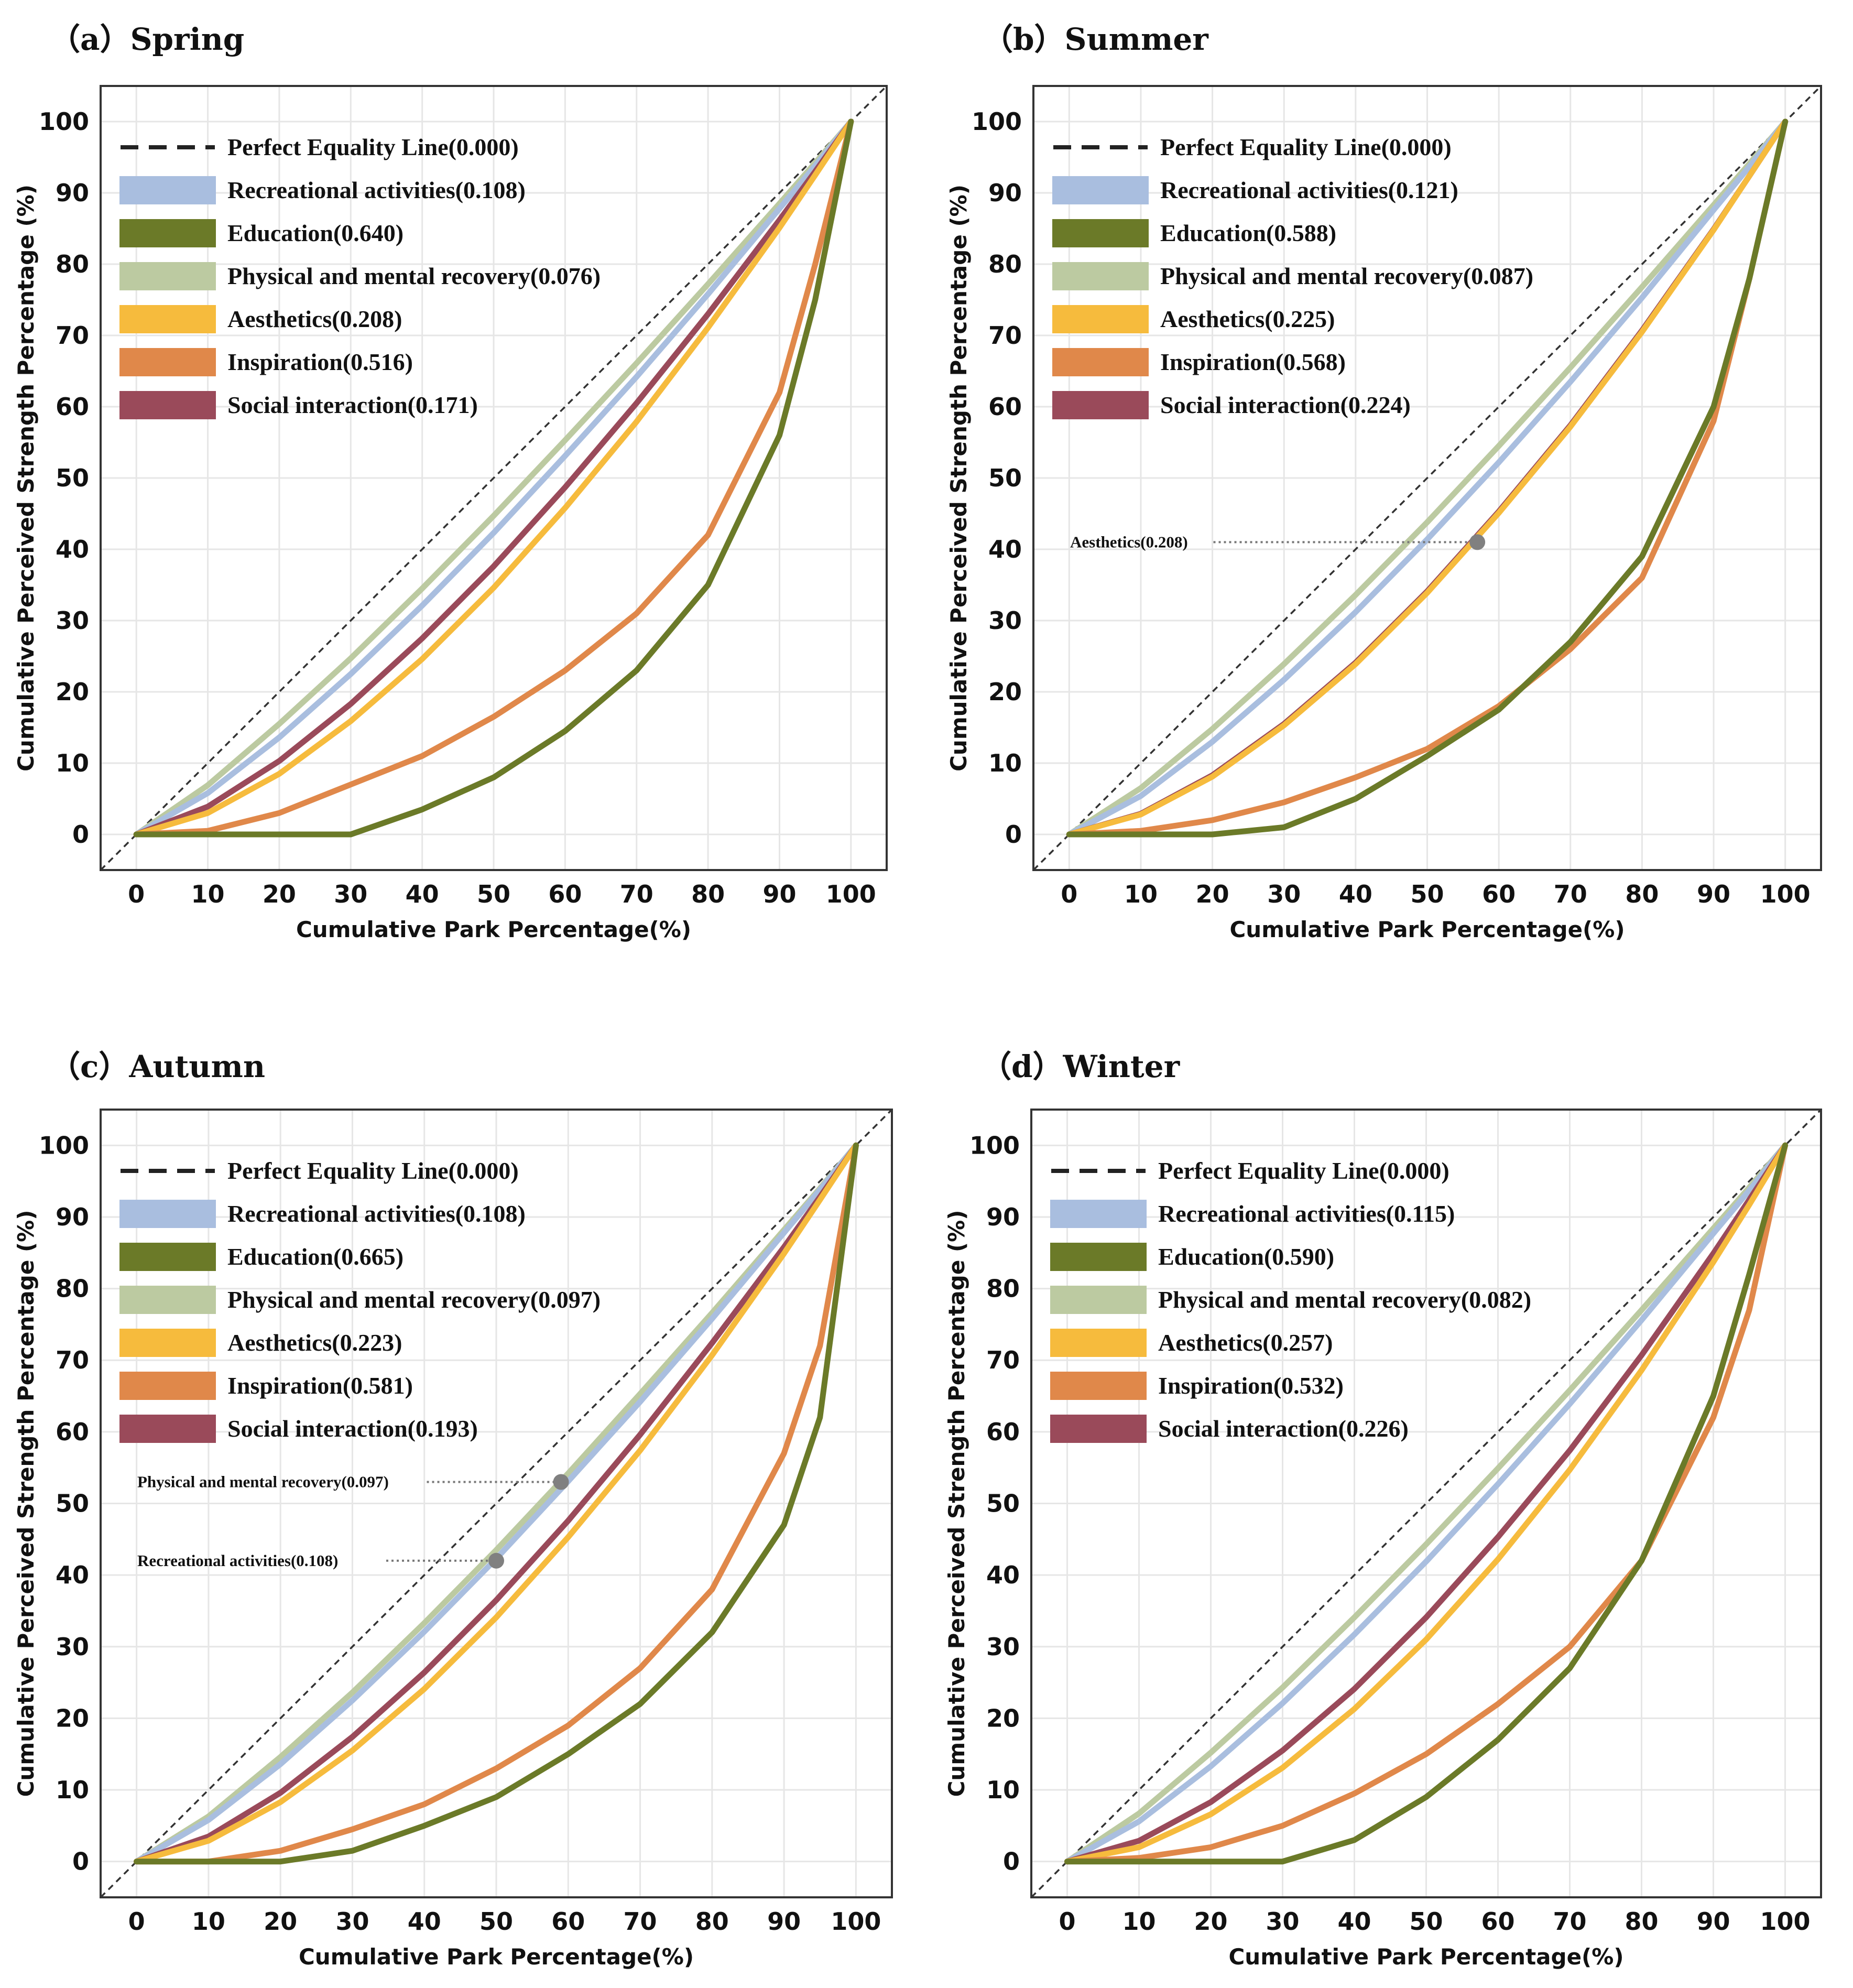  Describe the element at coordinates (73, 1360) in the screenshot. I see `y-tick-label: 70` at that location.